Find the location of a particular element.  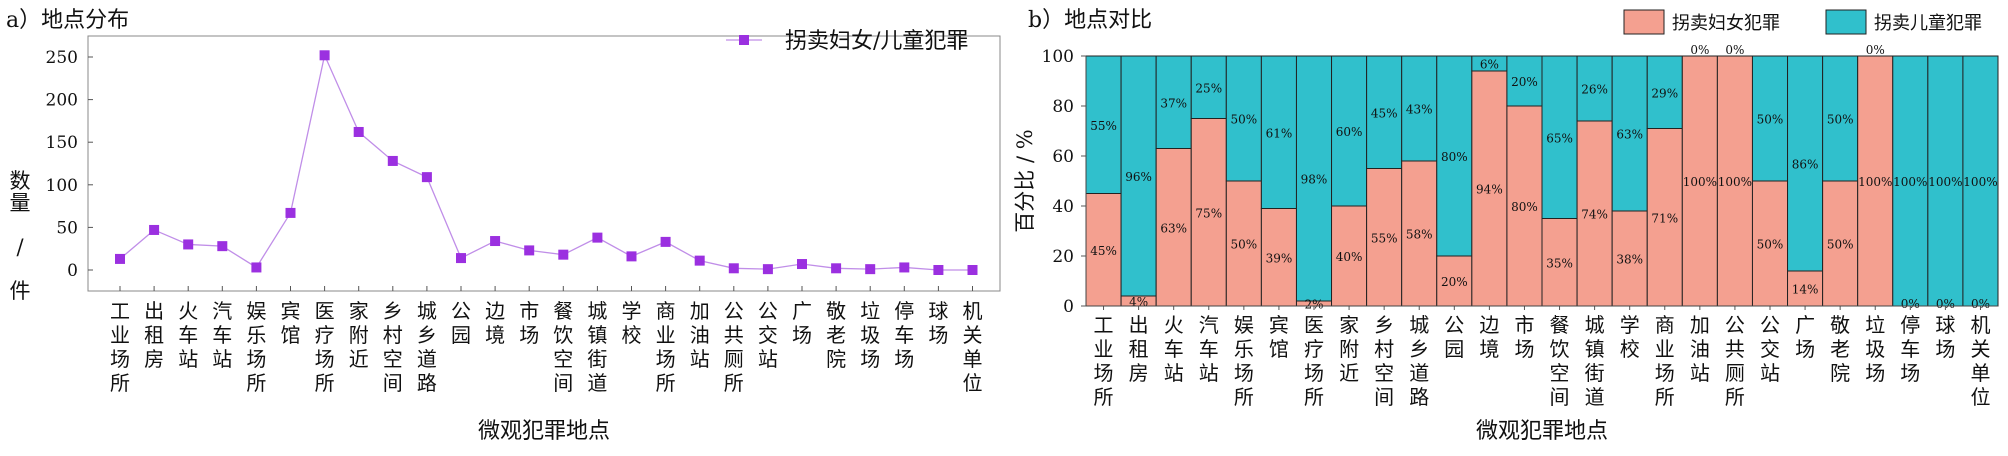

x-tick-label: 市场 is located at coordinates (529, 323).